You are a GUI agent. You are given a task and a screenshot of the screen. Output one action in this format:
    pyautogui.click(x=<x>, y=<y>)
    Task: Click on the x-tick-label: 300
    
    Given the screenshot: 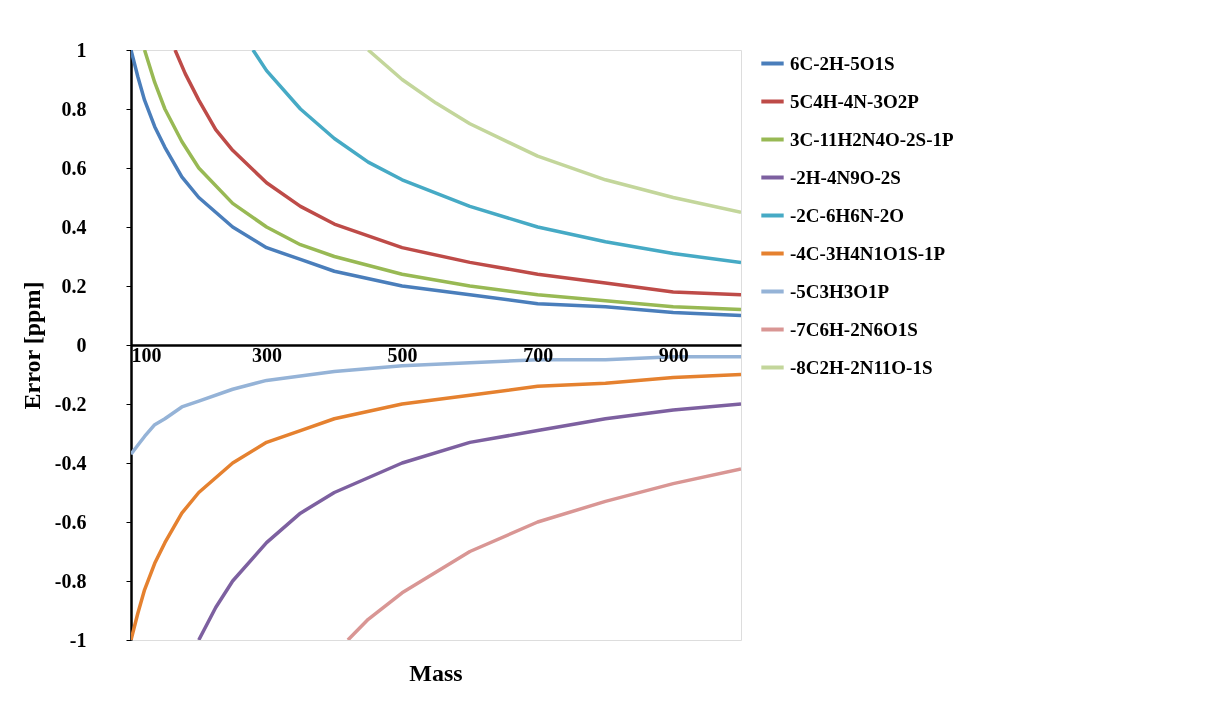 What is the action you would take?
    pyautogui.click(x=267, y=354)
    